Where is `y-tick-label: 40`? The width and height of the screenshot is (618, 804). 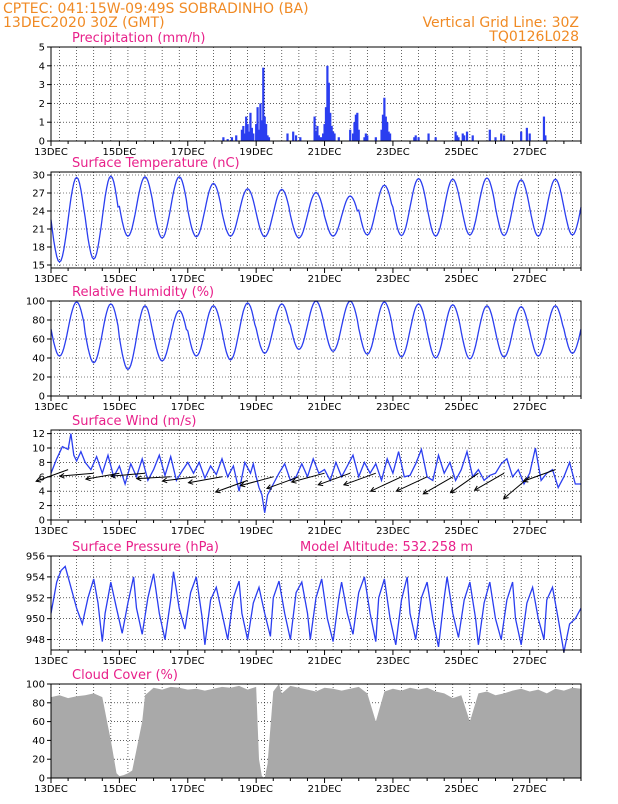 y-tick-label: 40 is located at coordinates (38, 359).